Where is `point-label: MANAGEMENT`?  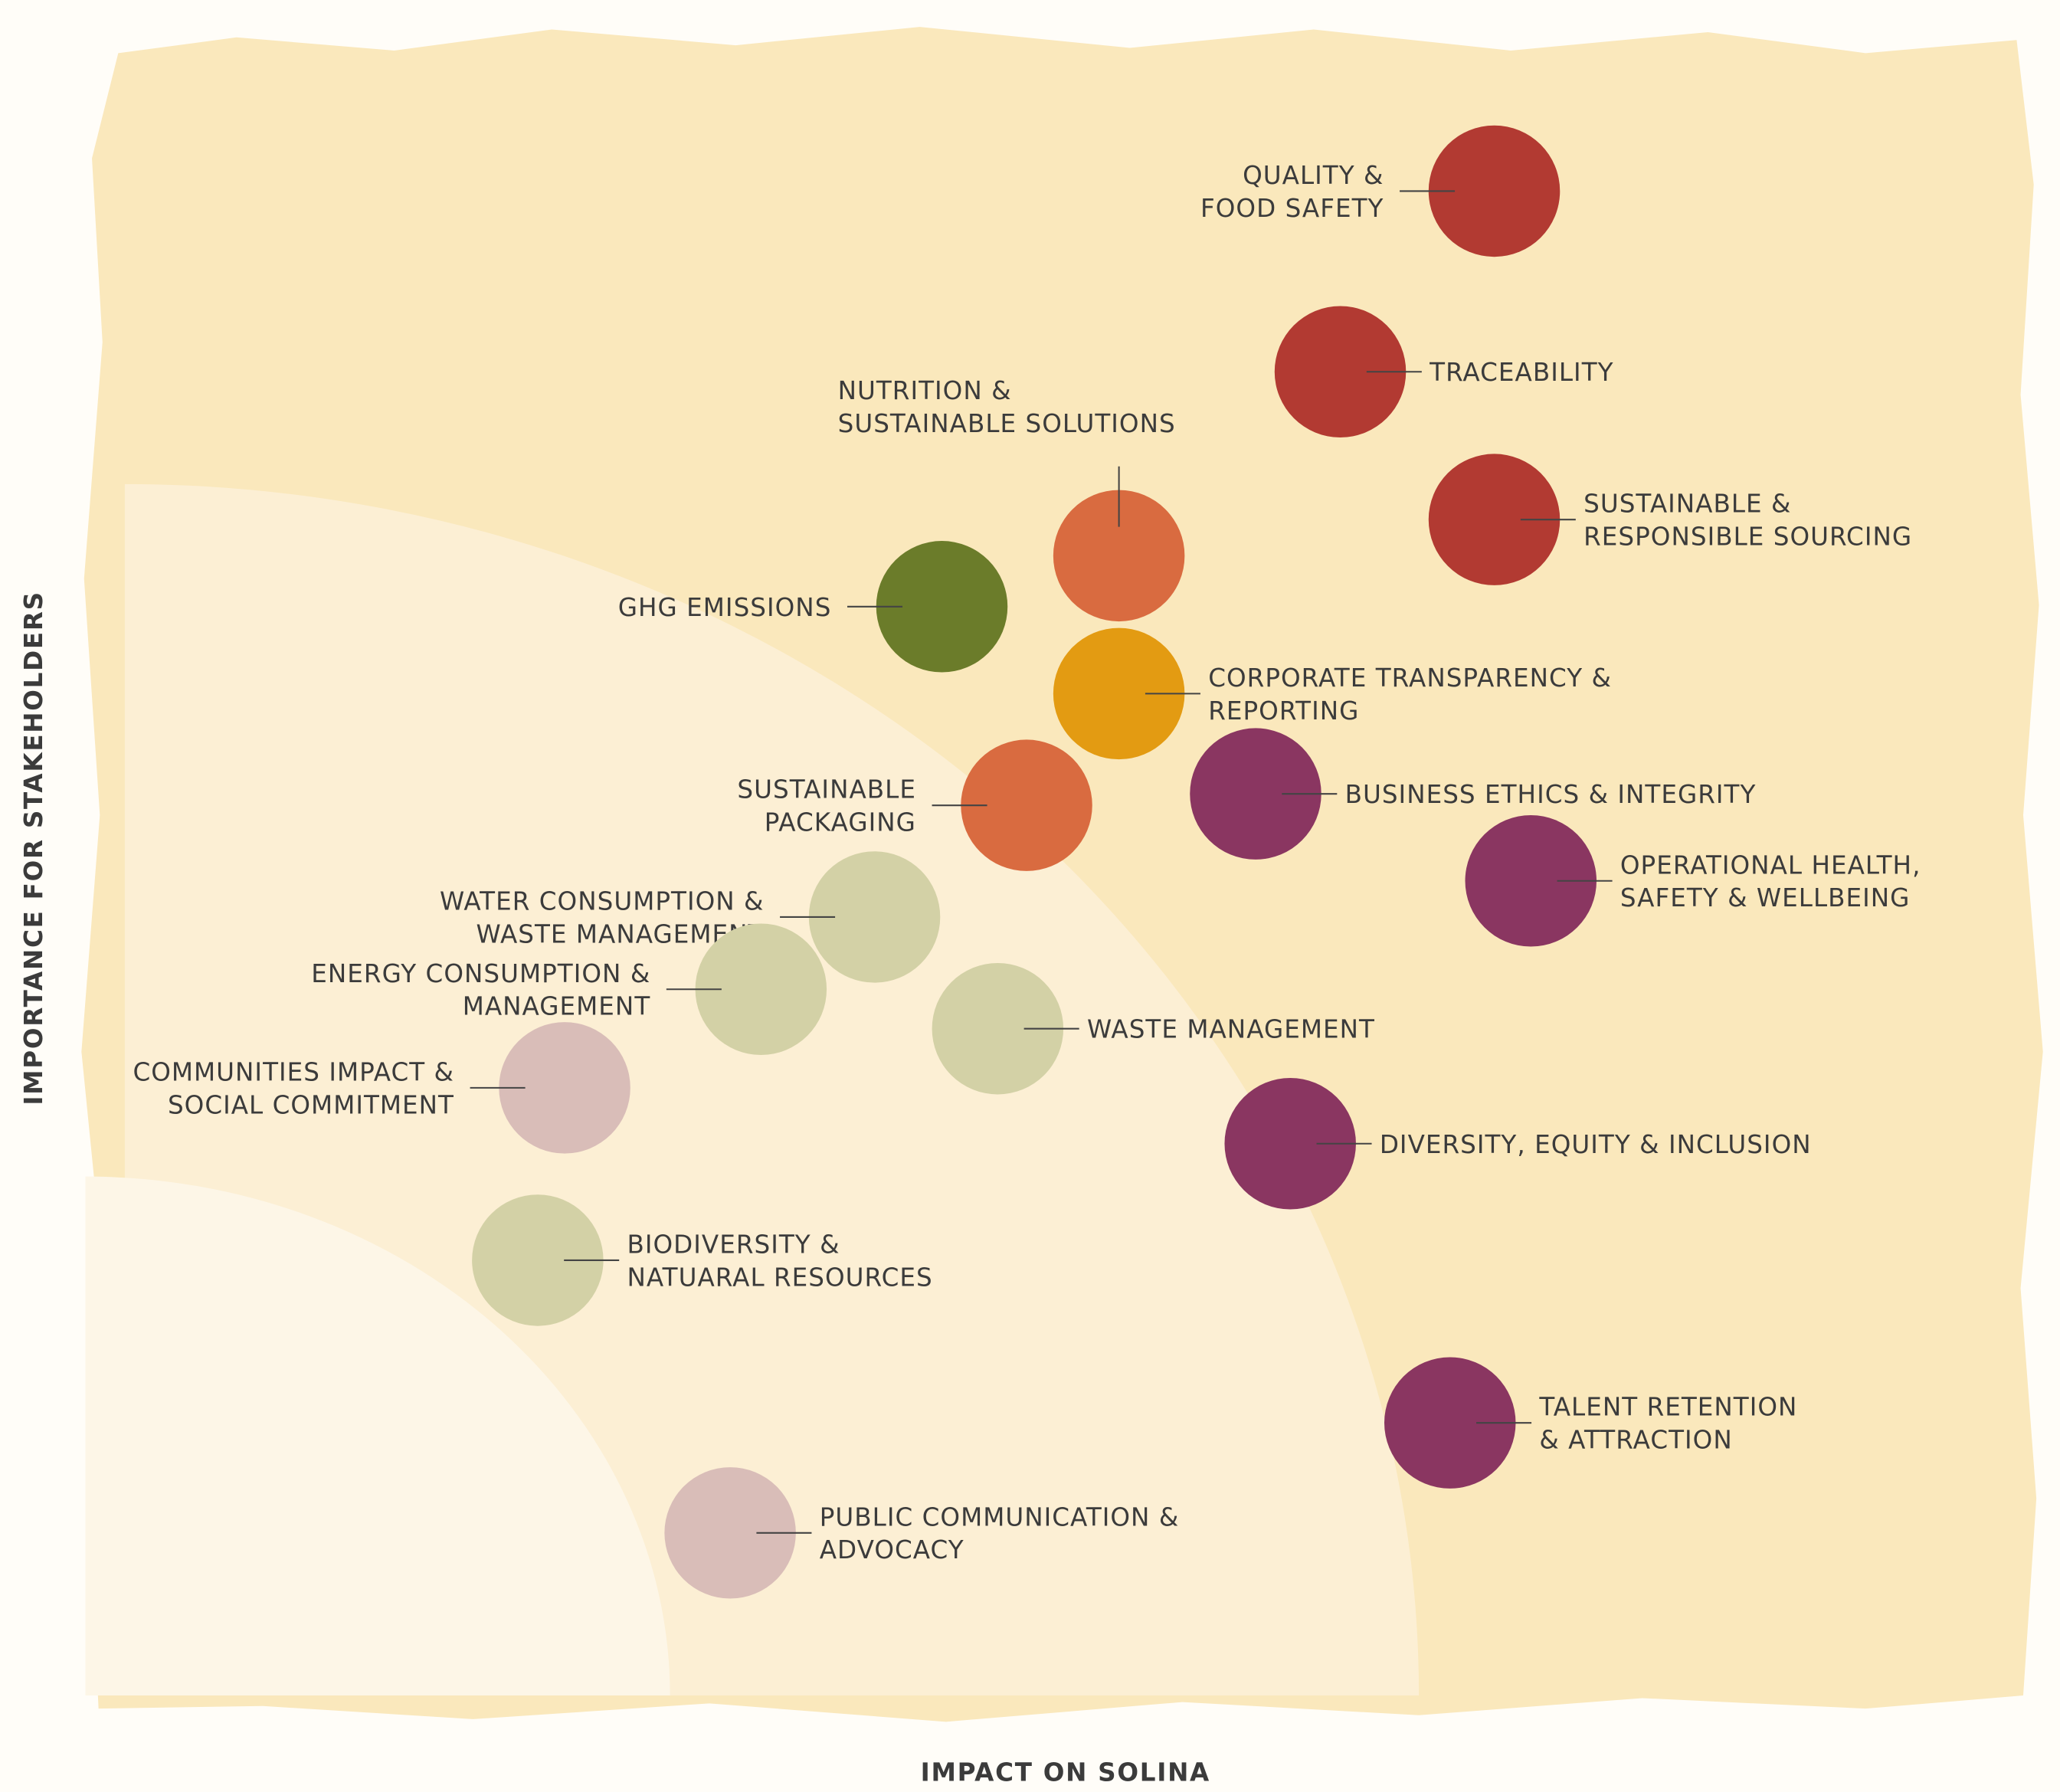
point-label: MANAGEMENT is located at coordinates (557, 1006).